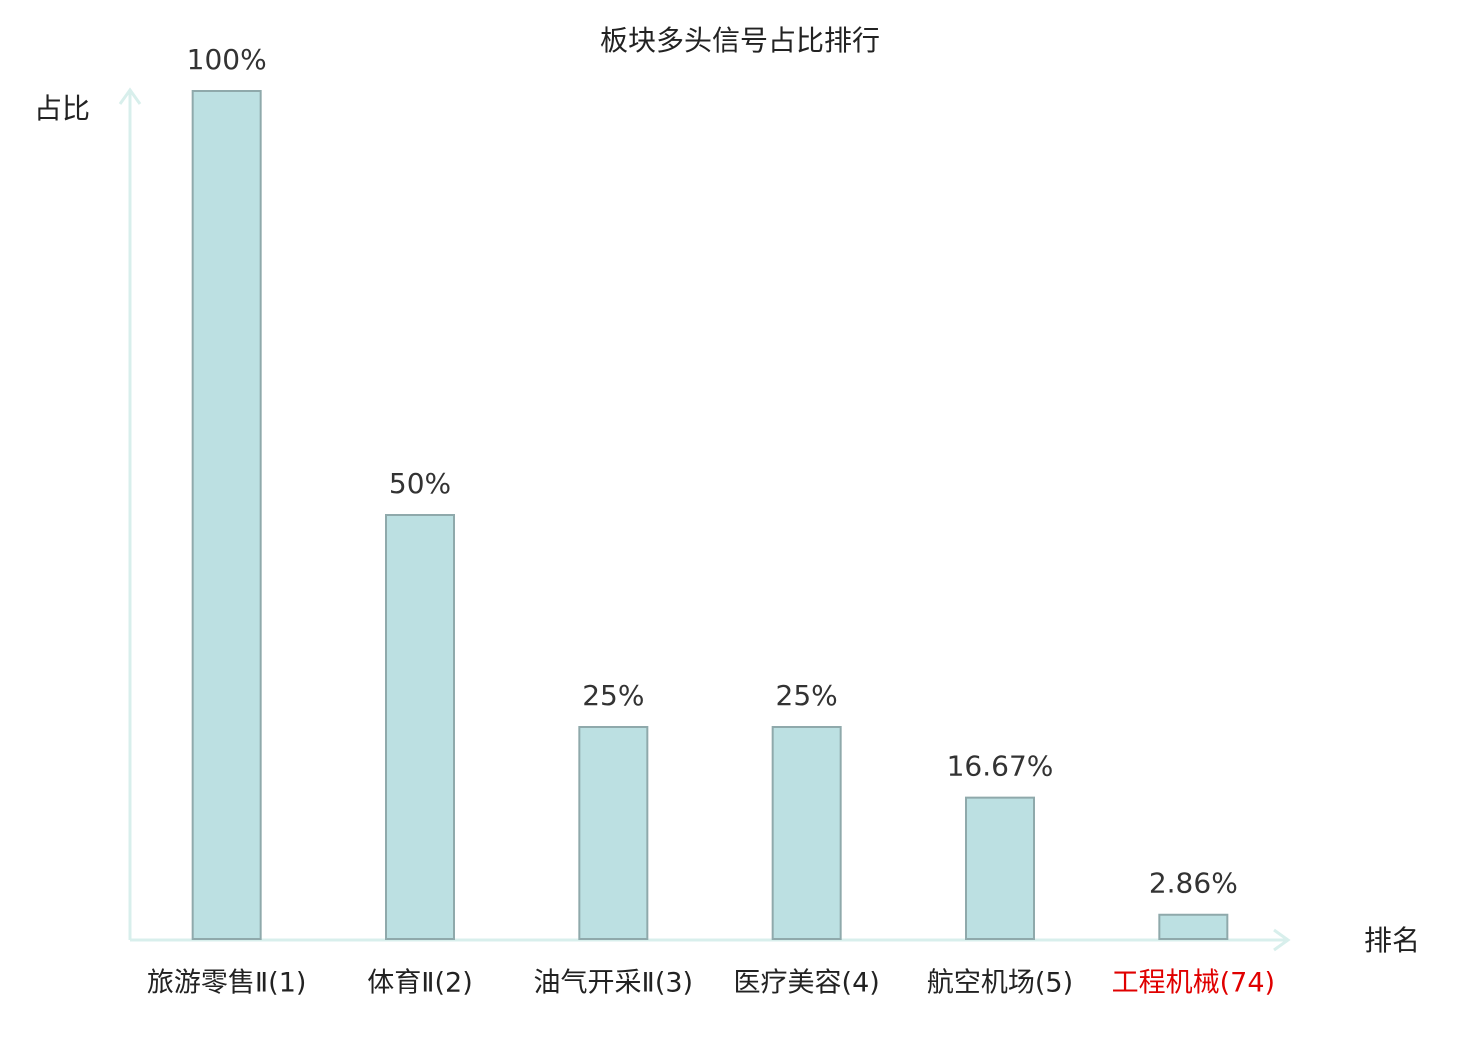 This screenshot has height=1040, width=1480. Describe the element at coordinates (1392, 940) in the screenshot. I see `x-axis-label: 排名` at that location.